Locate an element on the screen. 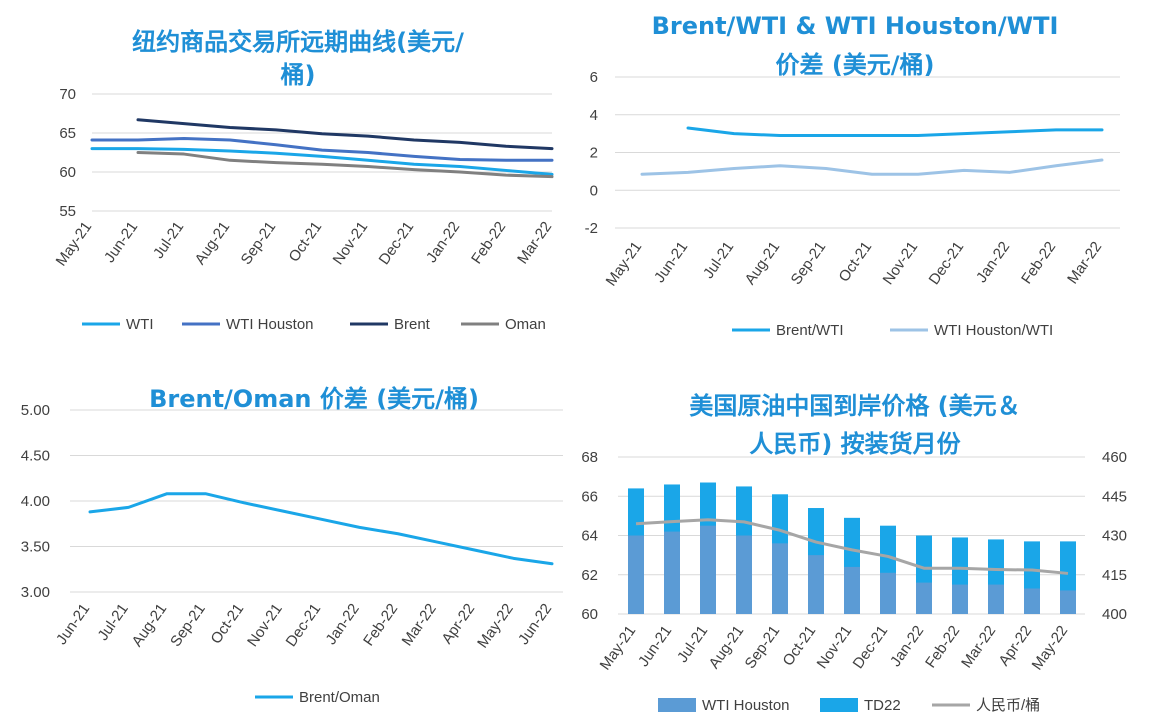 This screenshot has width=1154, height=722. us-crude-china-legend-label: 人民币/桶 is located at coordinates (1008, 705).